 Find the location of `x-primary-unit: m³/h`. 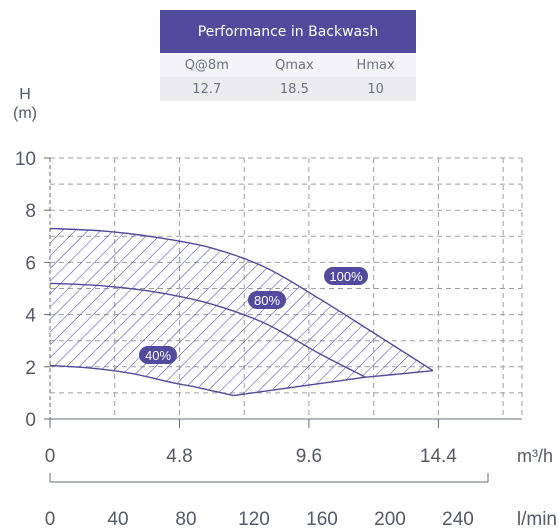

x-primary-unit: m³/h is located at coordinates (535, 456).